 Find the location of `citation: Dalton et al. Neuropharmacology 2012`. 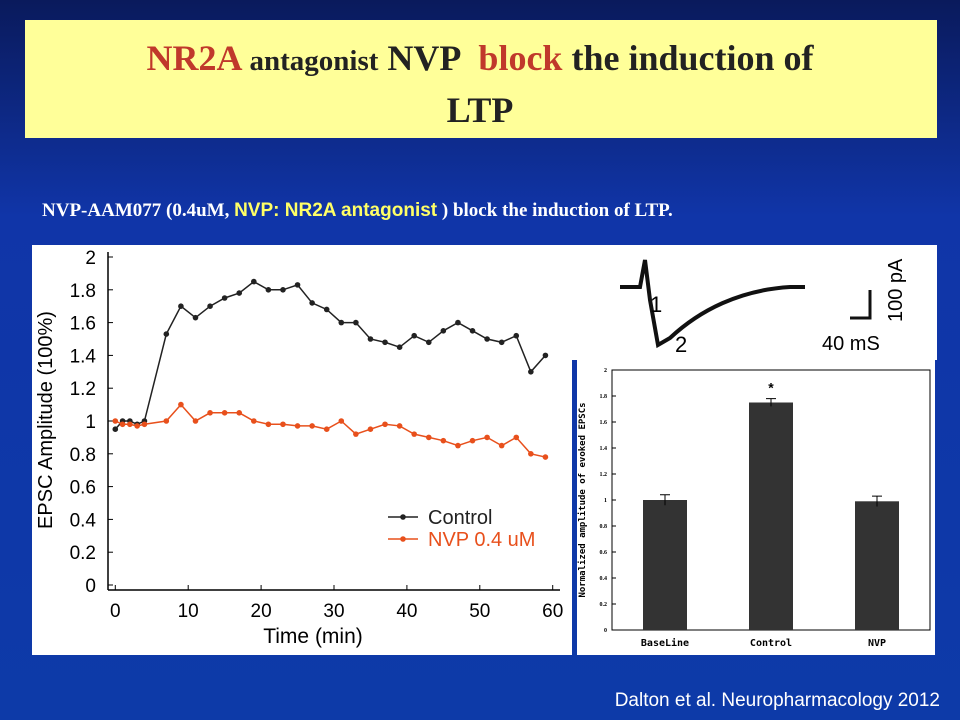

citation: Dalton et al. Neuropharmacology 2012 is located at coordinates (777, 700).